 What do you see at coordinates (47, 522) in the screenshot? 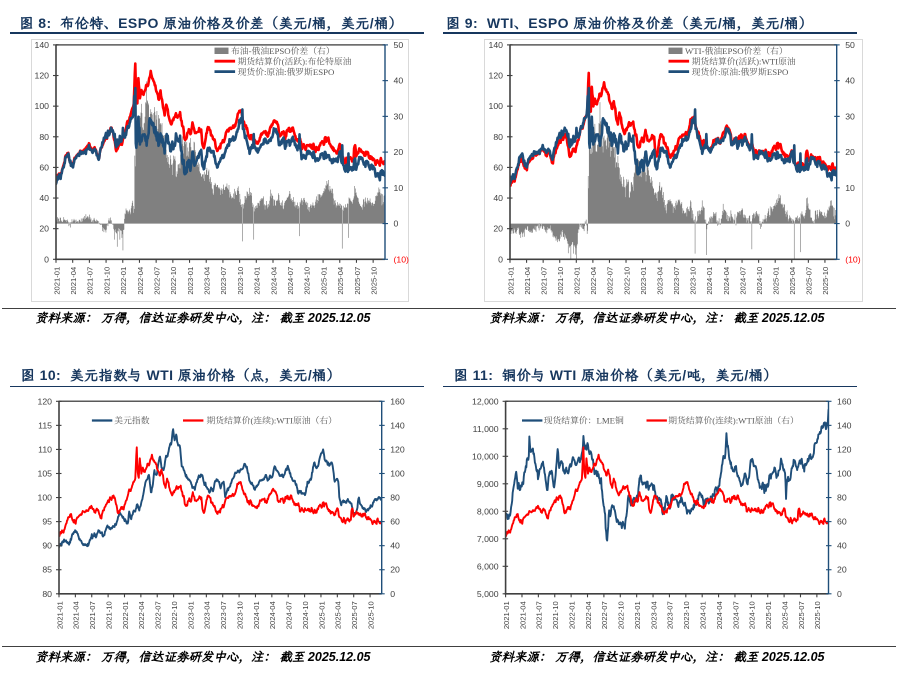
I see `left-axis-tick-label: 95` at bounding box center [47, 522].